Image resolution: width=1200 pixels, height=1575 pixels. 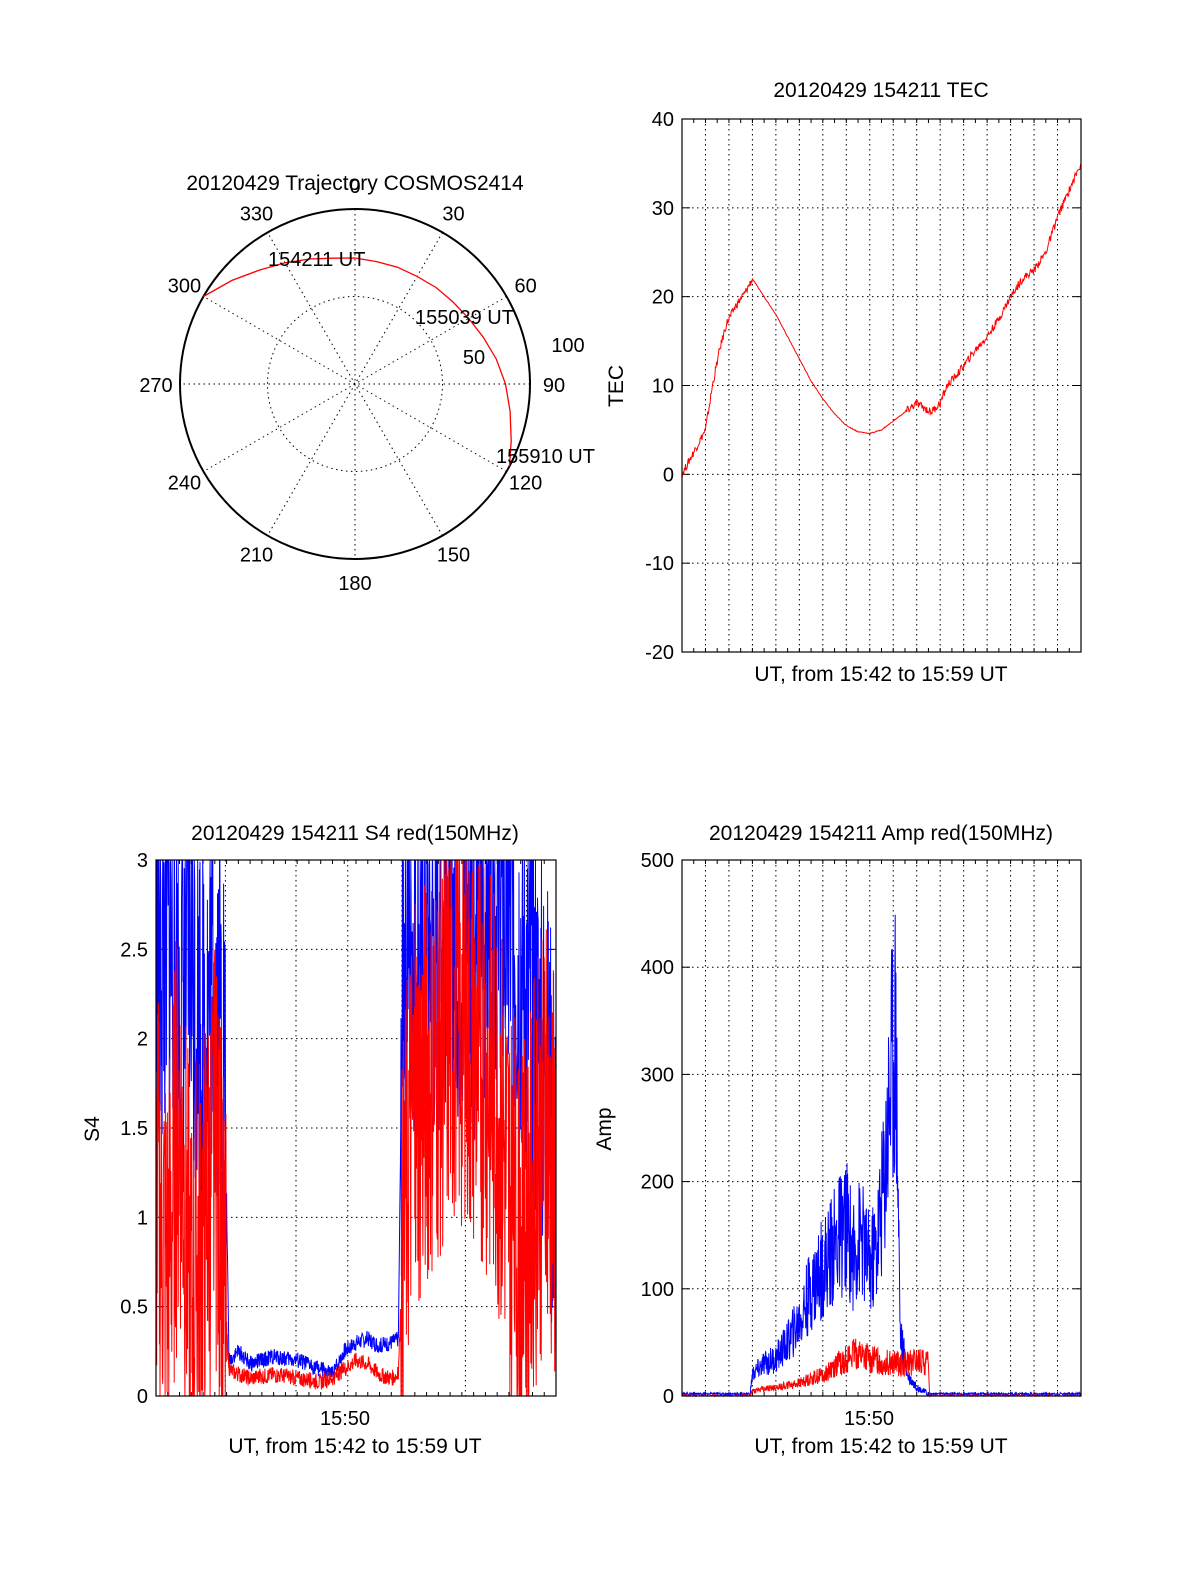 What do you see at coordinates (354, 187) in the screenshot?
I see `polar-azimuth-label-0: 0` at bounding box center [354, 187].